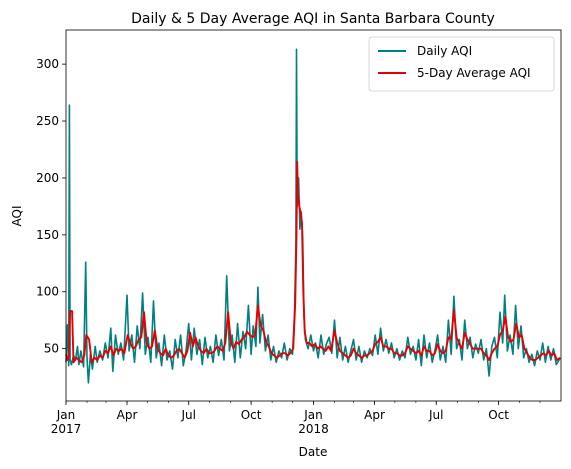  Describe the element at coordinates (51, 206) in the screenshot. I see `y-axis: 50 100 150 200 250 300` at that location.